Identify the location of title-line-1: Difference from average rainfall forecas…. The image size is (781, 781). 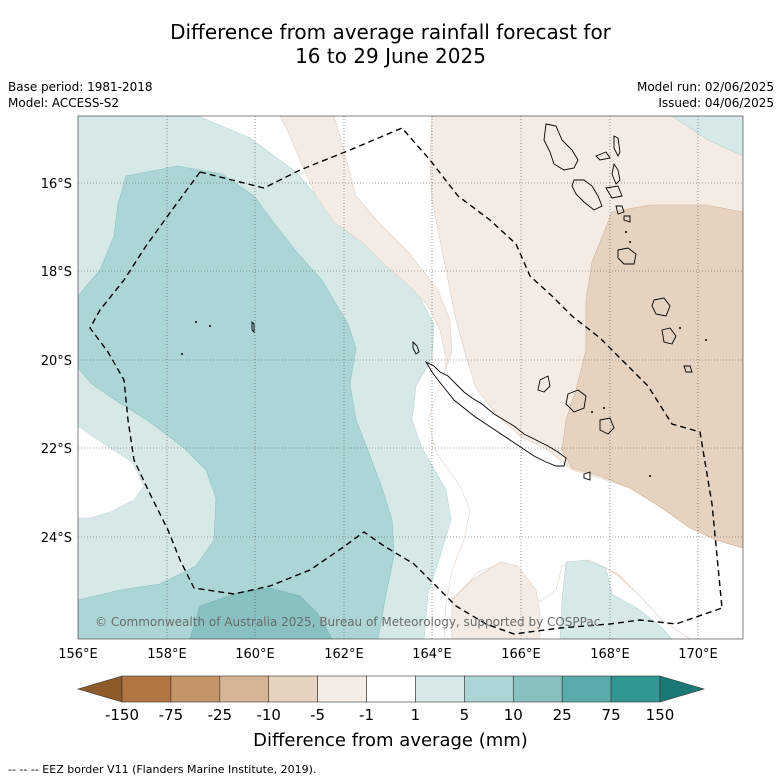
(390, 32).